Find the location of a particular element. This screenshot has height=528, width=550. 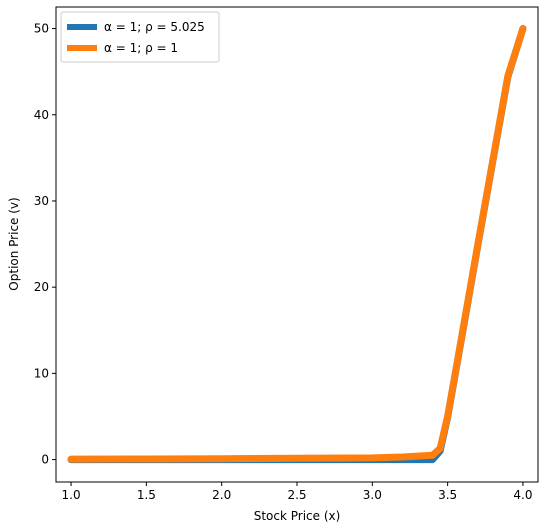

x-axis-label: Stock Price (x) is located at coordinates (297, 516).